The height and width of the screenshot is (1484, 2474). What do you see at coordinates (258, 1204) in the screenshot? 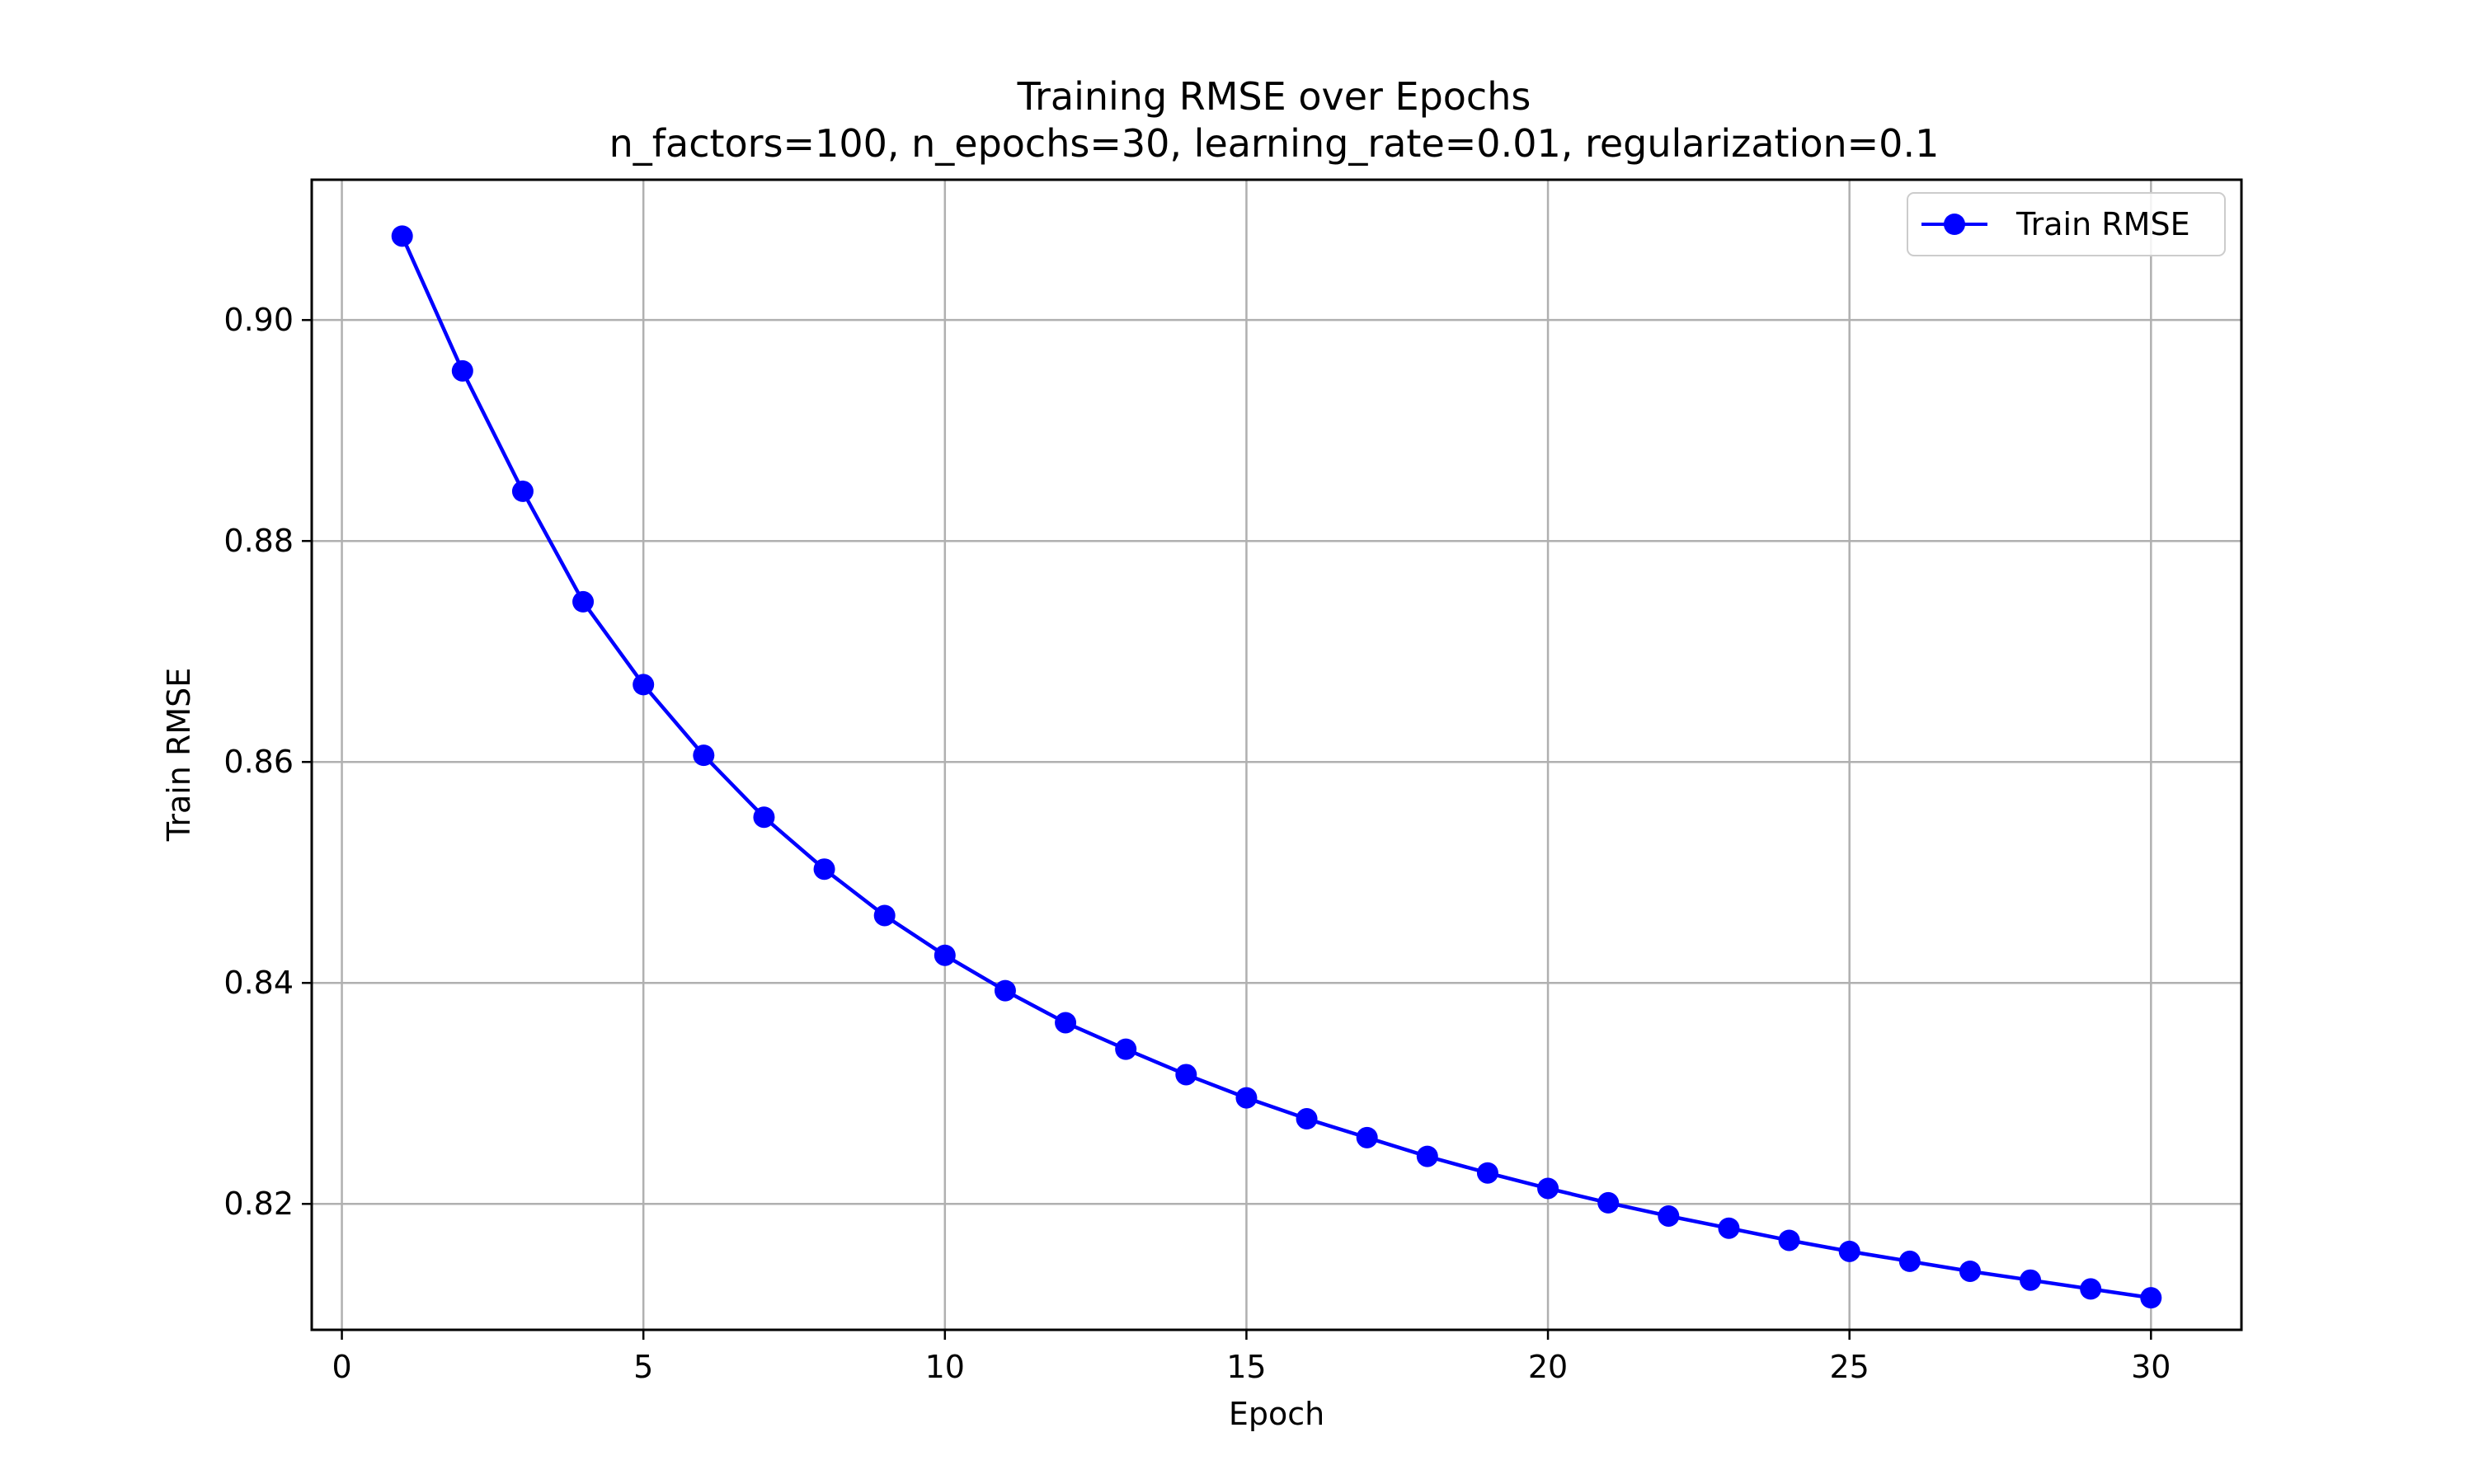
I see `y-tick-label: 0.82` at bounding box center [258, 1204].